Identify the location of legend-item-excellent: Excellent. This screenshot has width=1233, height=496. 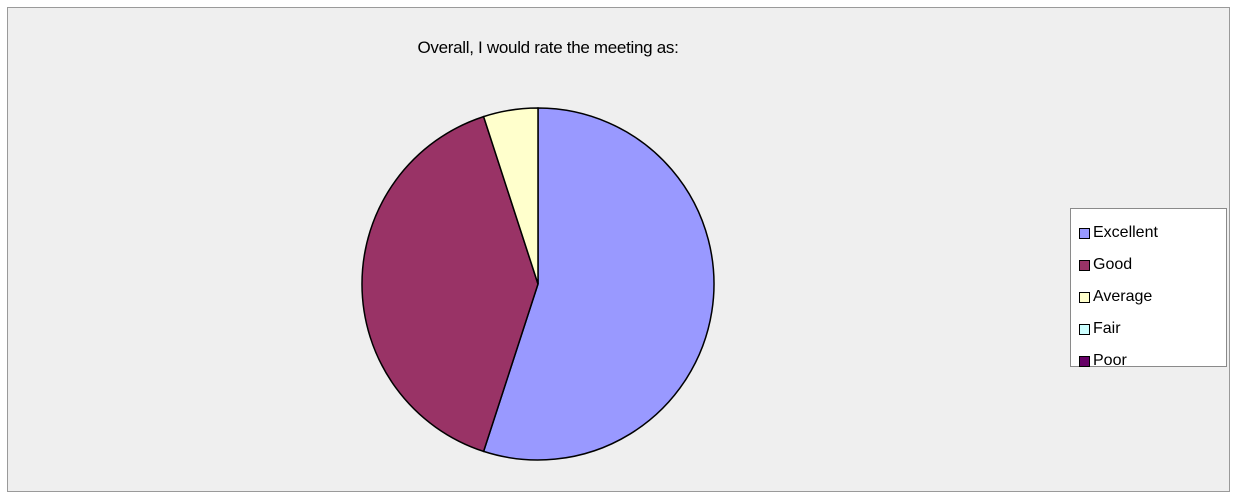
(1148, 233).